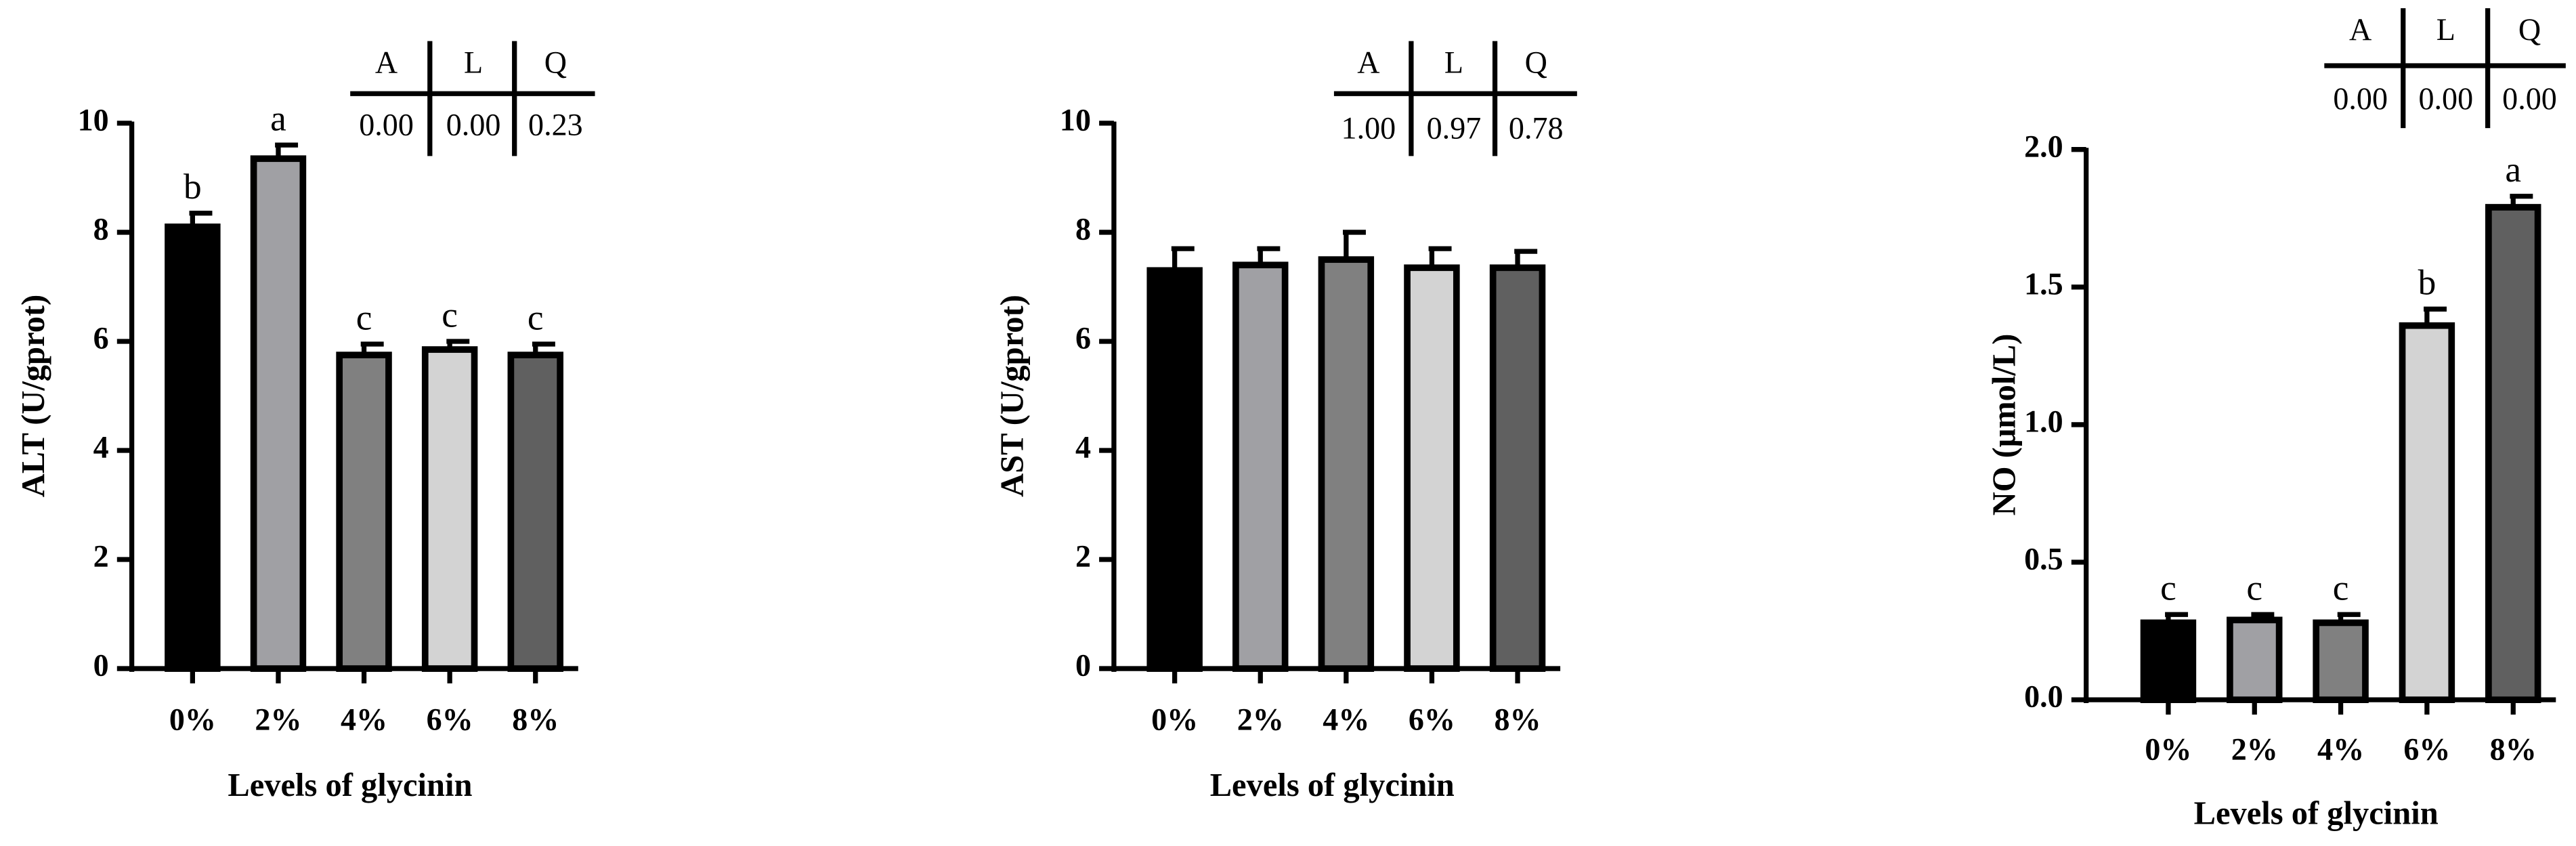 Image resolution: width=2576 pixels, height=846 pixels. I want to click on y-tick-label: 0.0, so click(2043, 696).